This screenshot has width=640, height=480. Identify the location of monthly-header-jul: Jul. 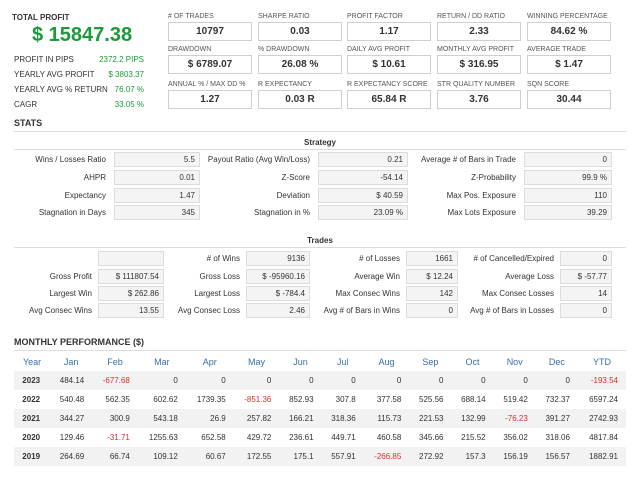
(342, 362).